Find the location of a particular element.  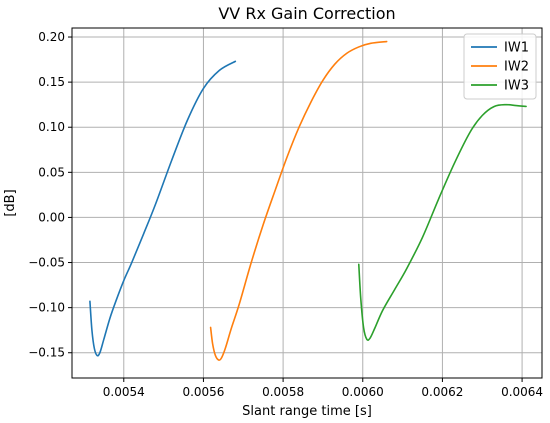

x-tick-label: 0.0060 is located at coordinates (363, 392).